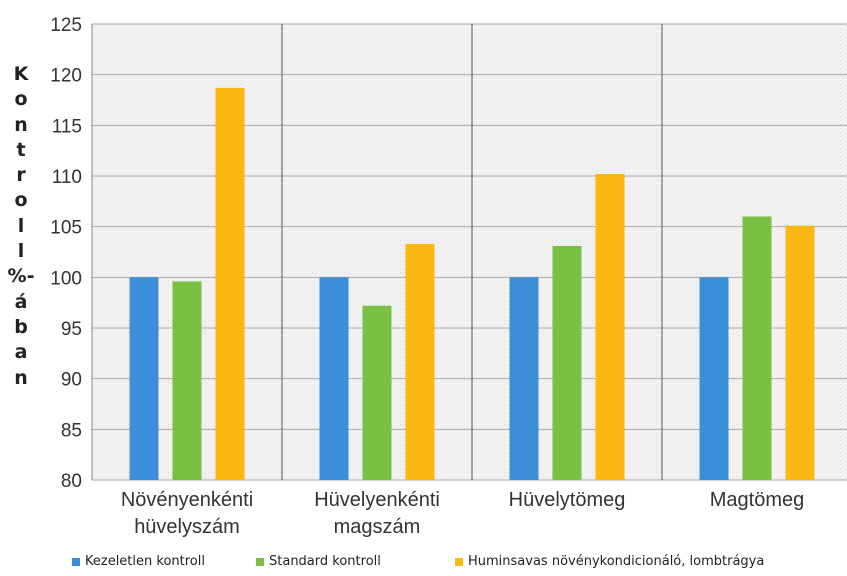 The image size is (847, 576). I want to click on y-axis-label-line: K, so click(21, 74).